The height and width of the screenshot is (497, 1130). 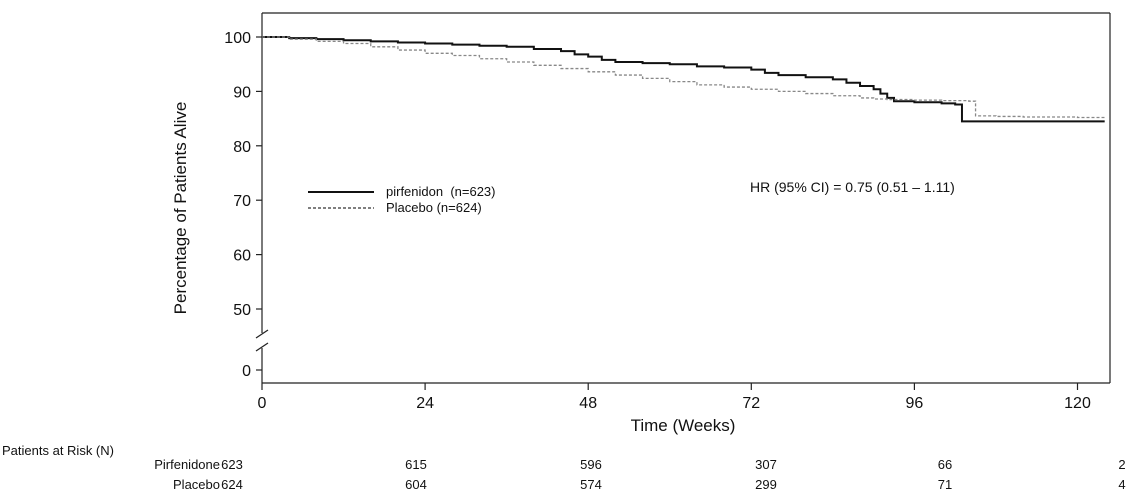 I want to click on x-tick-label: 72, so click(x=751, y=403).